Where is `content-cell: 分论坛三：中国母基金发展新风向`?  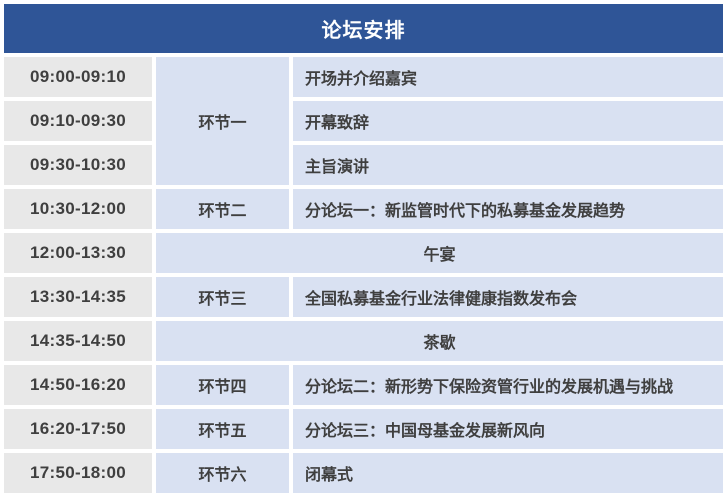
content-cell: 分论坛三：中国母基金发展新风向 is located at coordinates (508, 429).